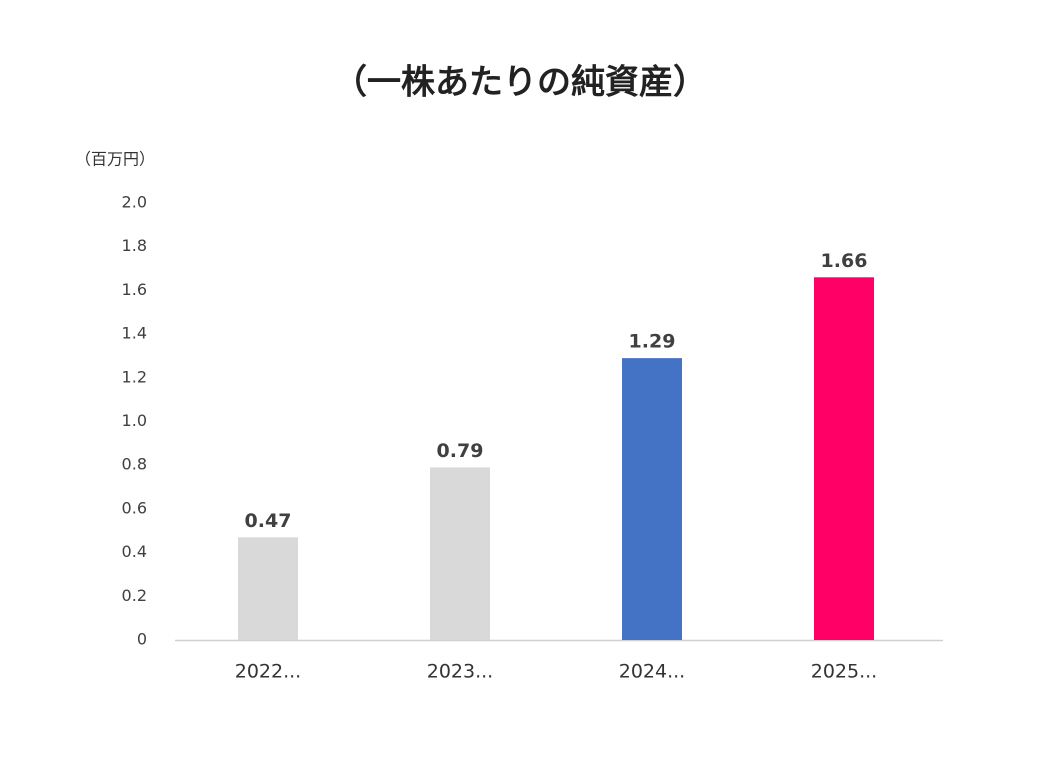 This screenshot has width=1040, height=770. I want to click on y-tick-label: 2.0, so click(134, 202).